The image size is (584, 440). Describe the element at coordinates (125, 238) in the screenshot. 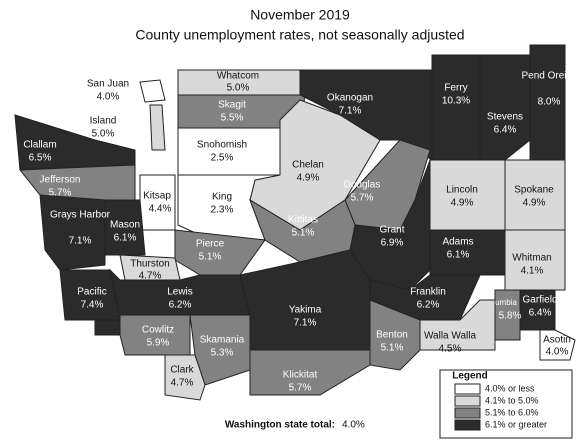

I see `county-label: 6.1%` at that location.